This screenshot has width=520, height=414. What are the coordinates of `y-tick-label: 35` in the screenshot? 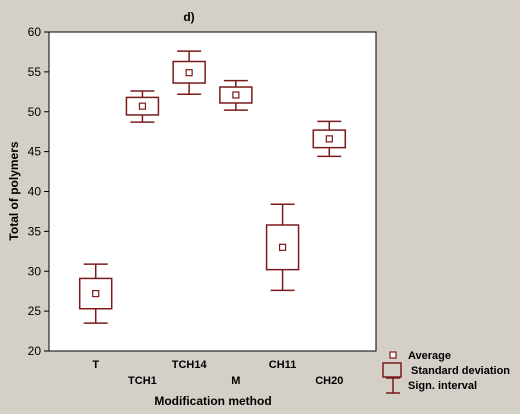 It's located at (35, 231).